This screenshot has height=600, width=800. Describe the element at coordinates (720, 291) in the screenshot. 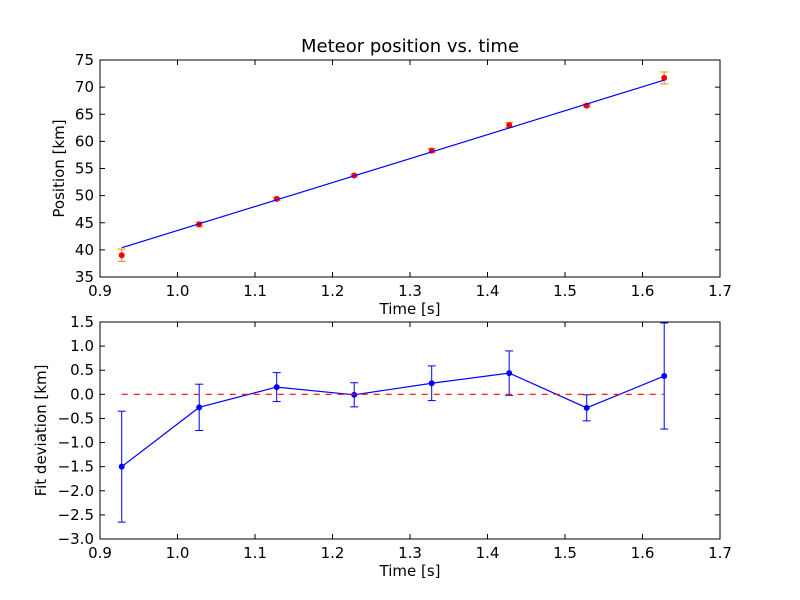

I see `position-x-tick-label: 1.7` at that location.